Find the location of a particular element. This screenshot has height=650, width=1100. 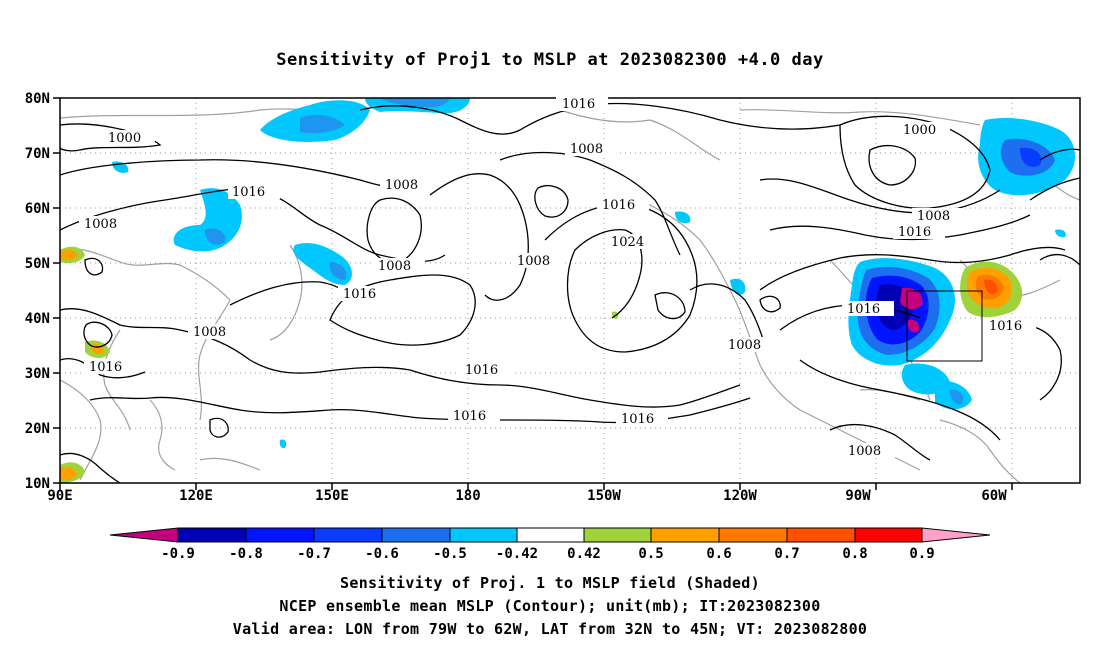

colorbar-label: 0.42 is located at coordinates (584, 554).